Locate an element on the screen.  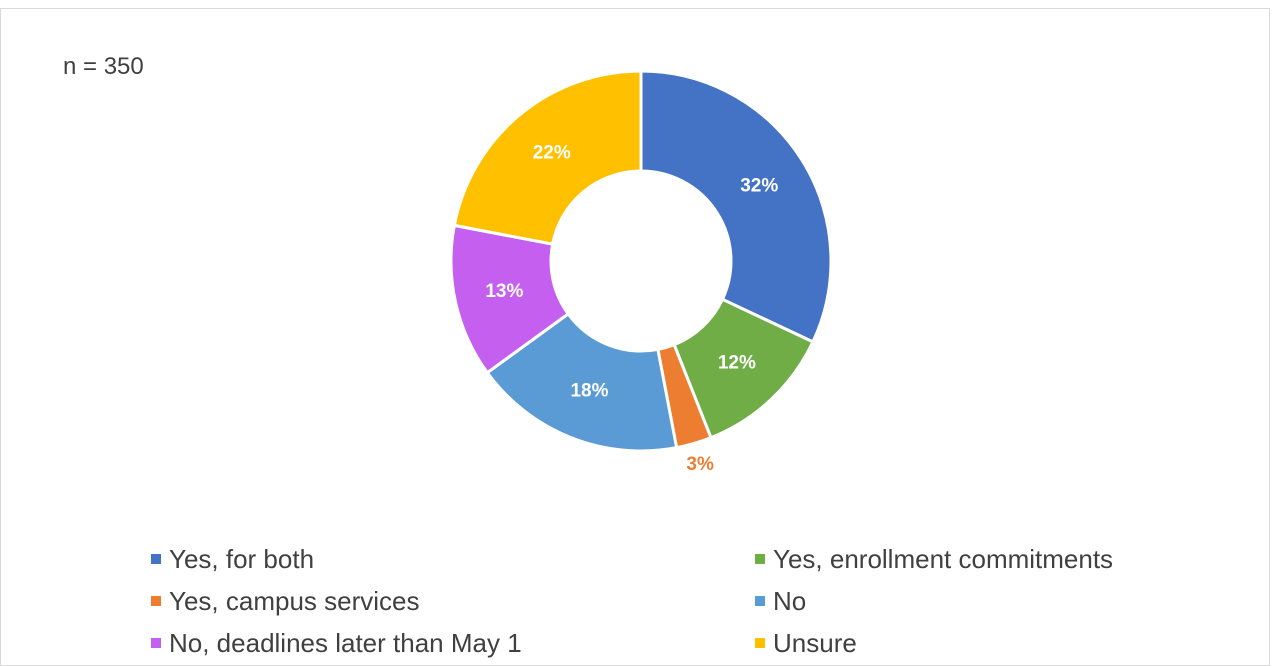
slice-percent-label: 18% is located at coordinates (589, 391).